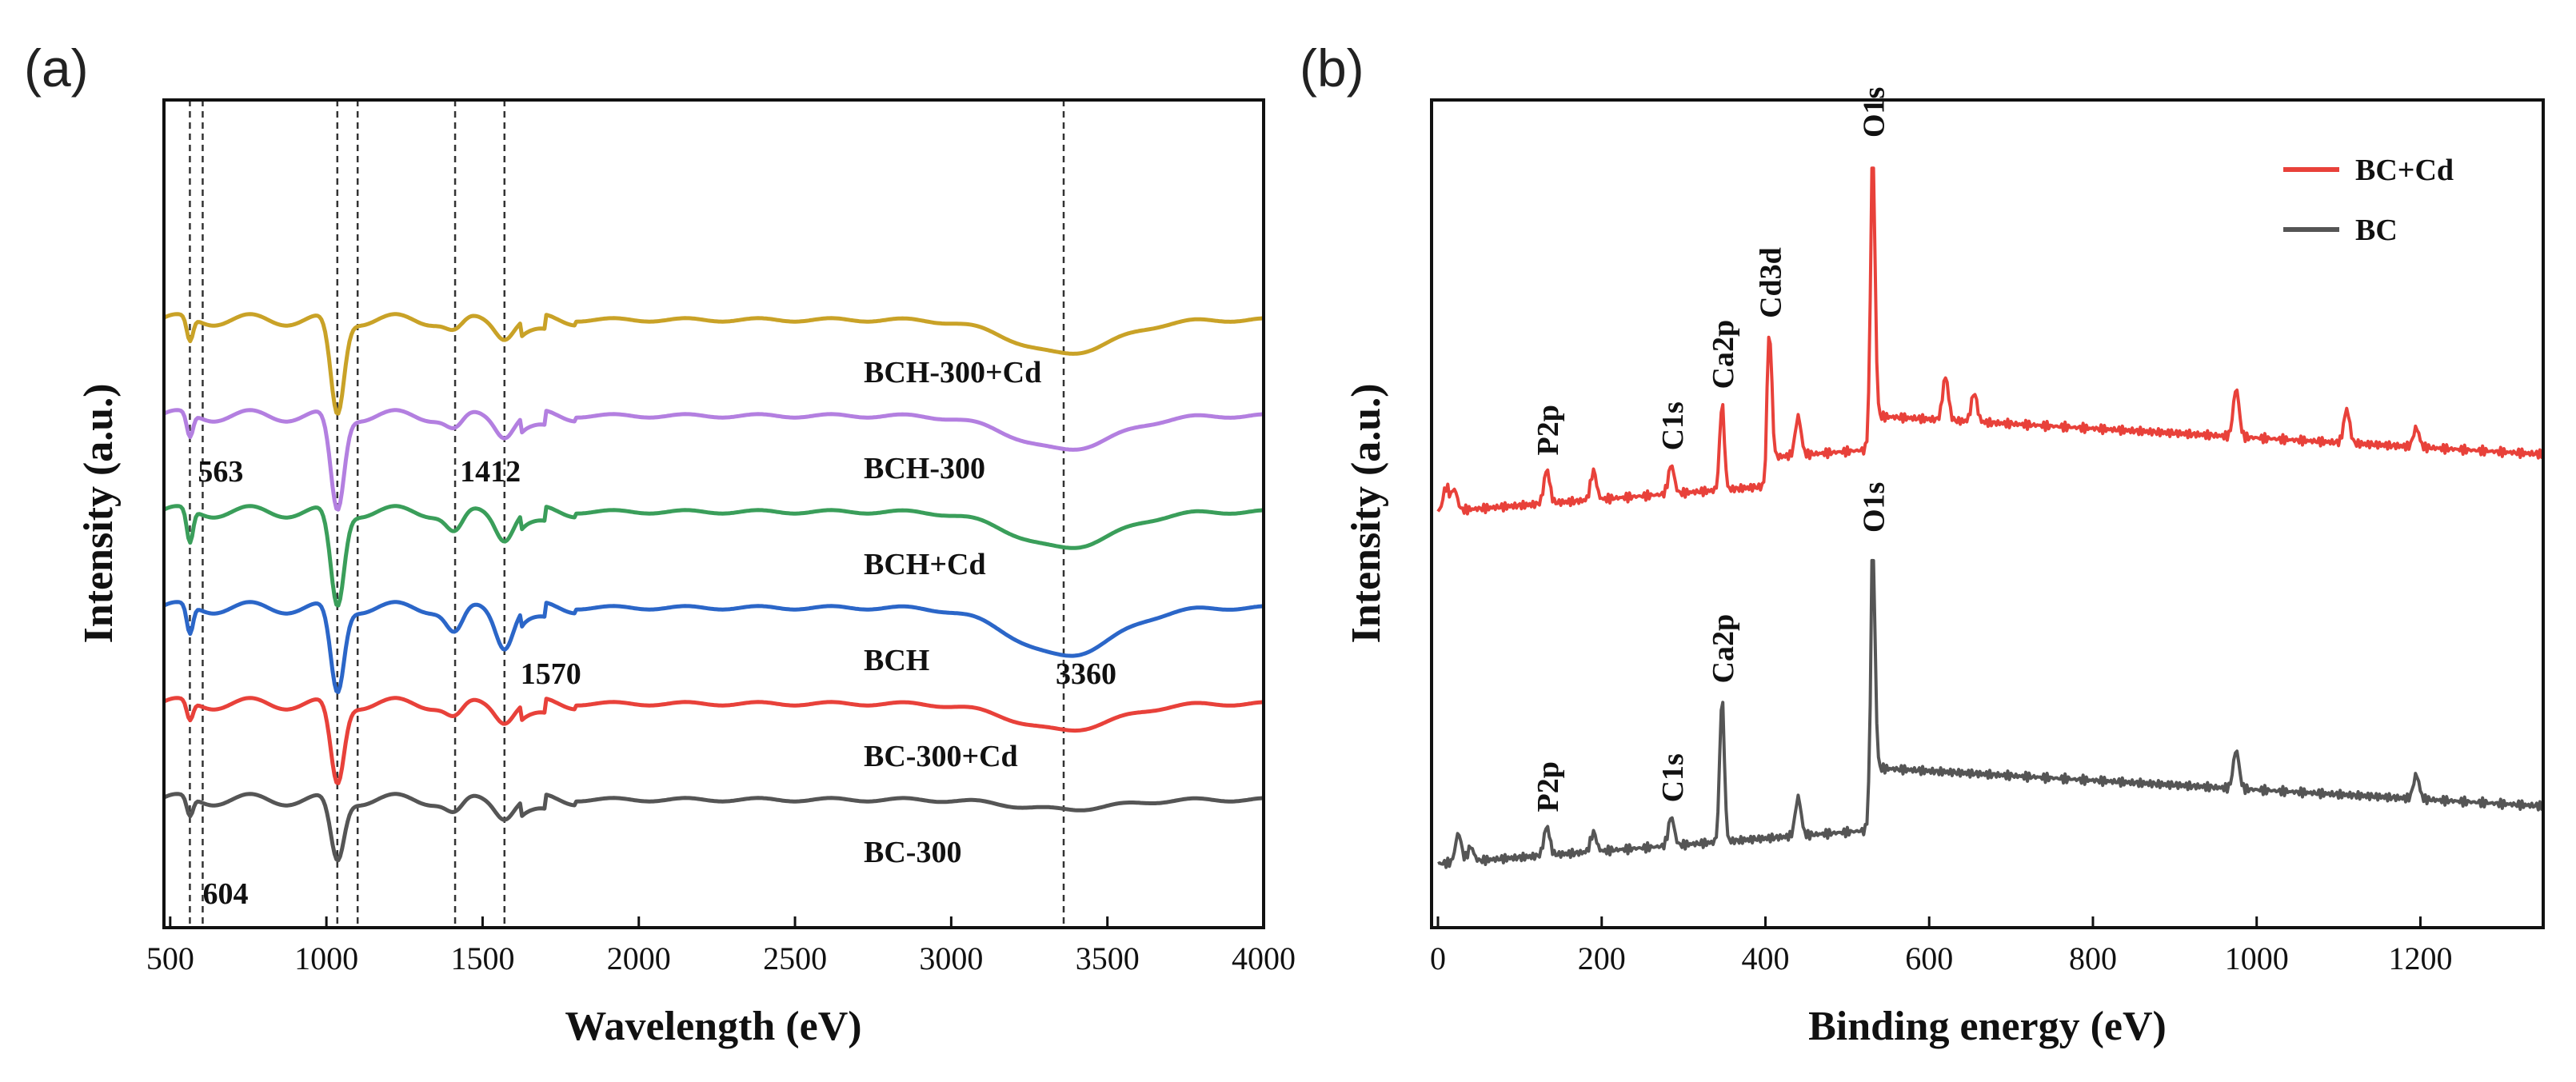  Describe the element at coordinates (795, 958) in the screenshot. I see `x-tick-label-2500: 2500` at that location.